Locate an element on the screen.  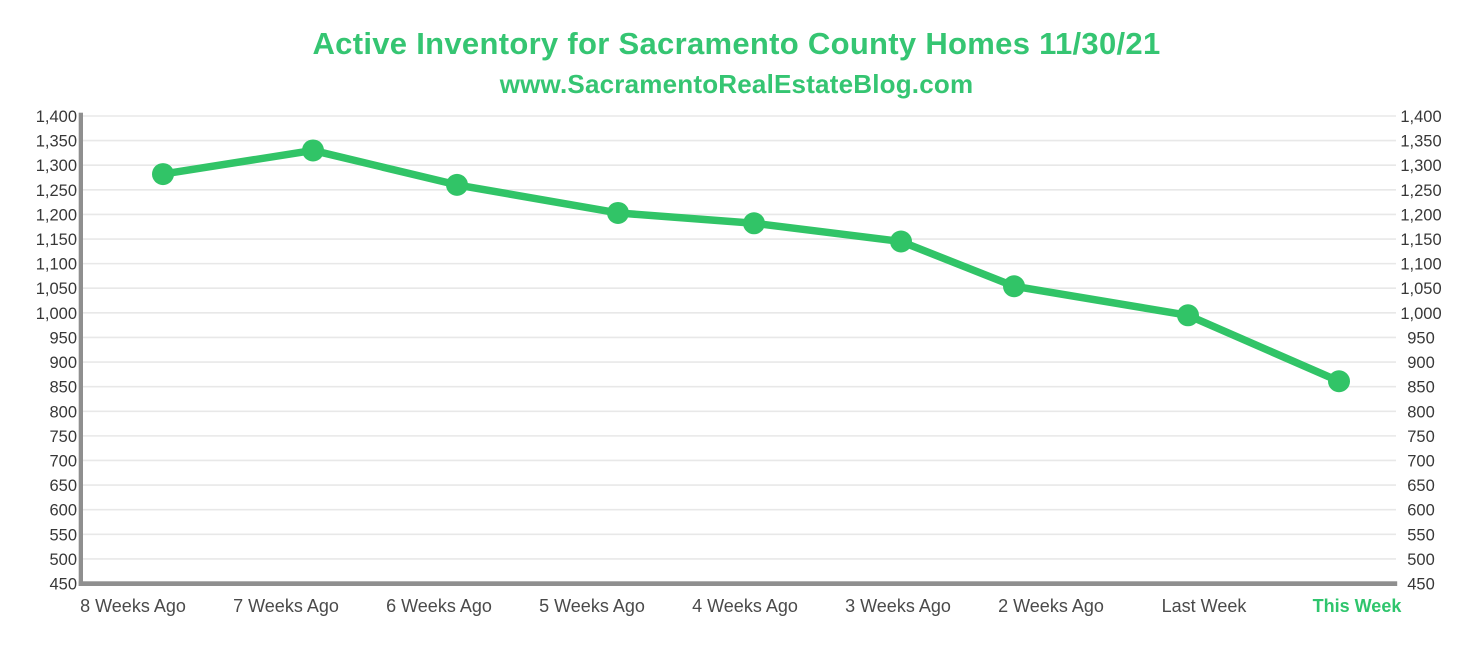
y-axis-tick-label-right: 800 is located at coordinates (1421, 412).